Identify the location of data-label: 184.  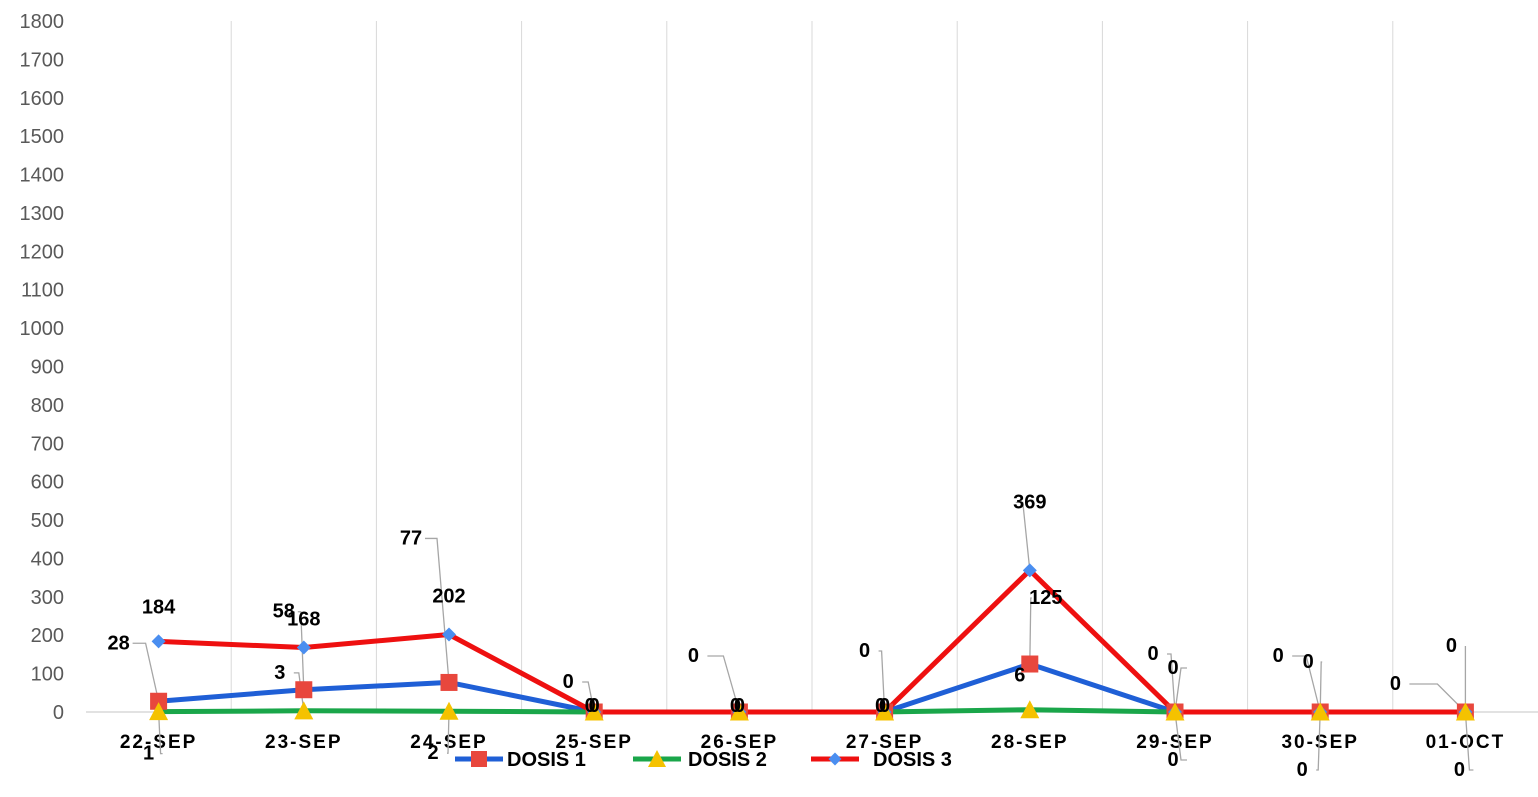
(159, 607).